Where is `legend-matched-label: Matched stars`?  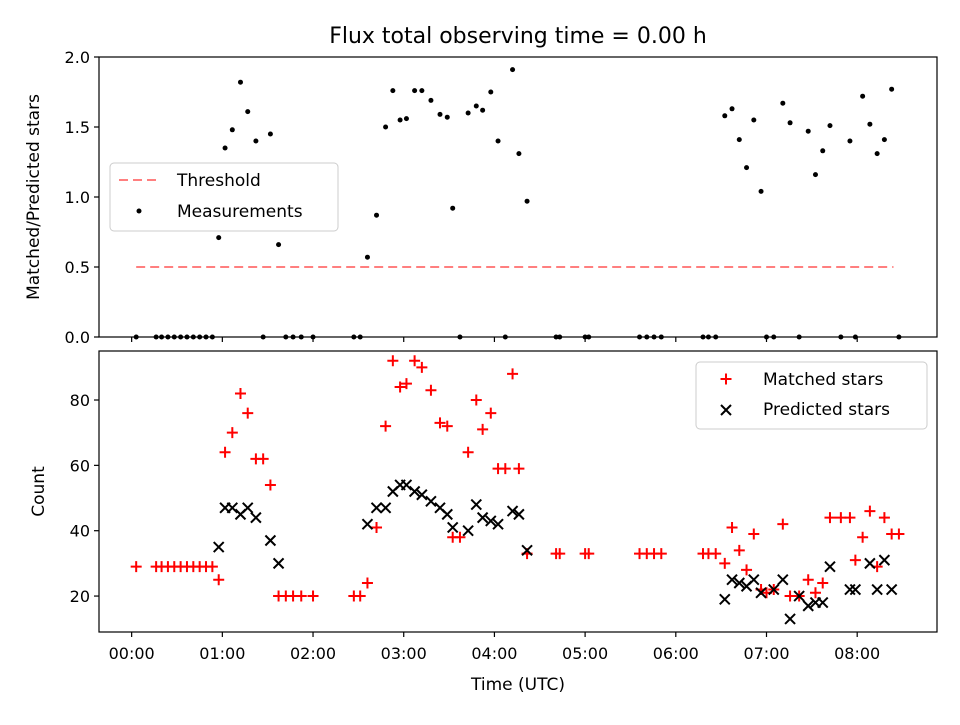
legend-matched-label: Matched stars is located at coordinates (823, 380).